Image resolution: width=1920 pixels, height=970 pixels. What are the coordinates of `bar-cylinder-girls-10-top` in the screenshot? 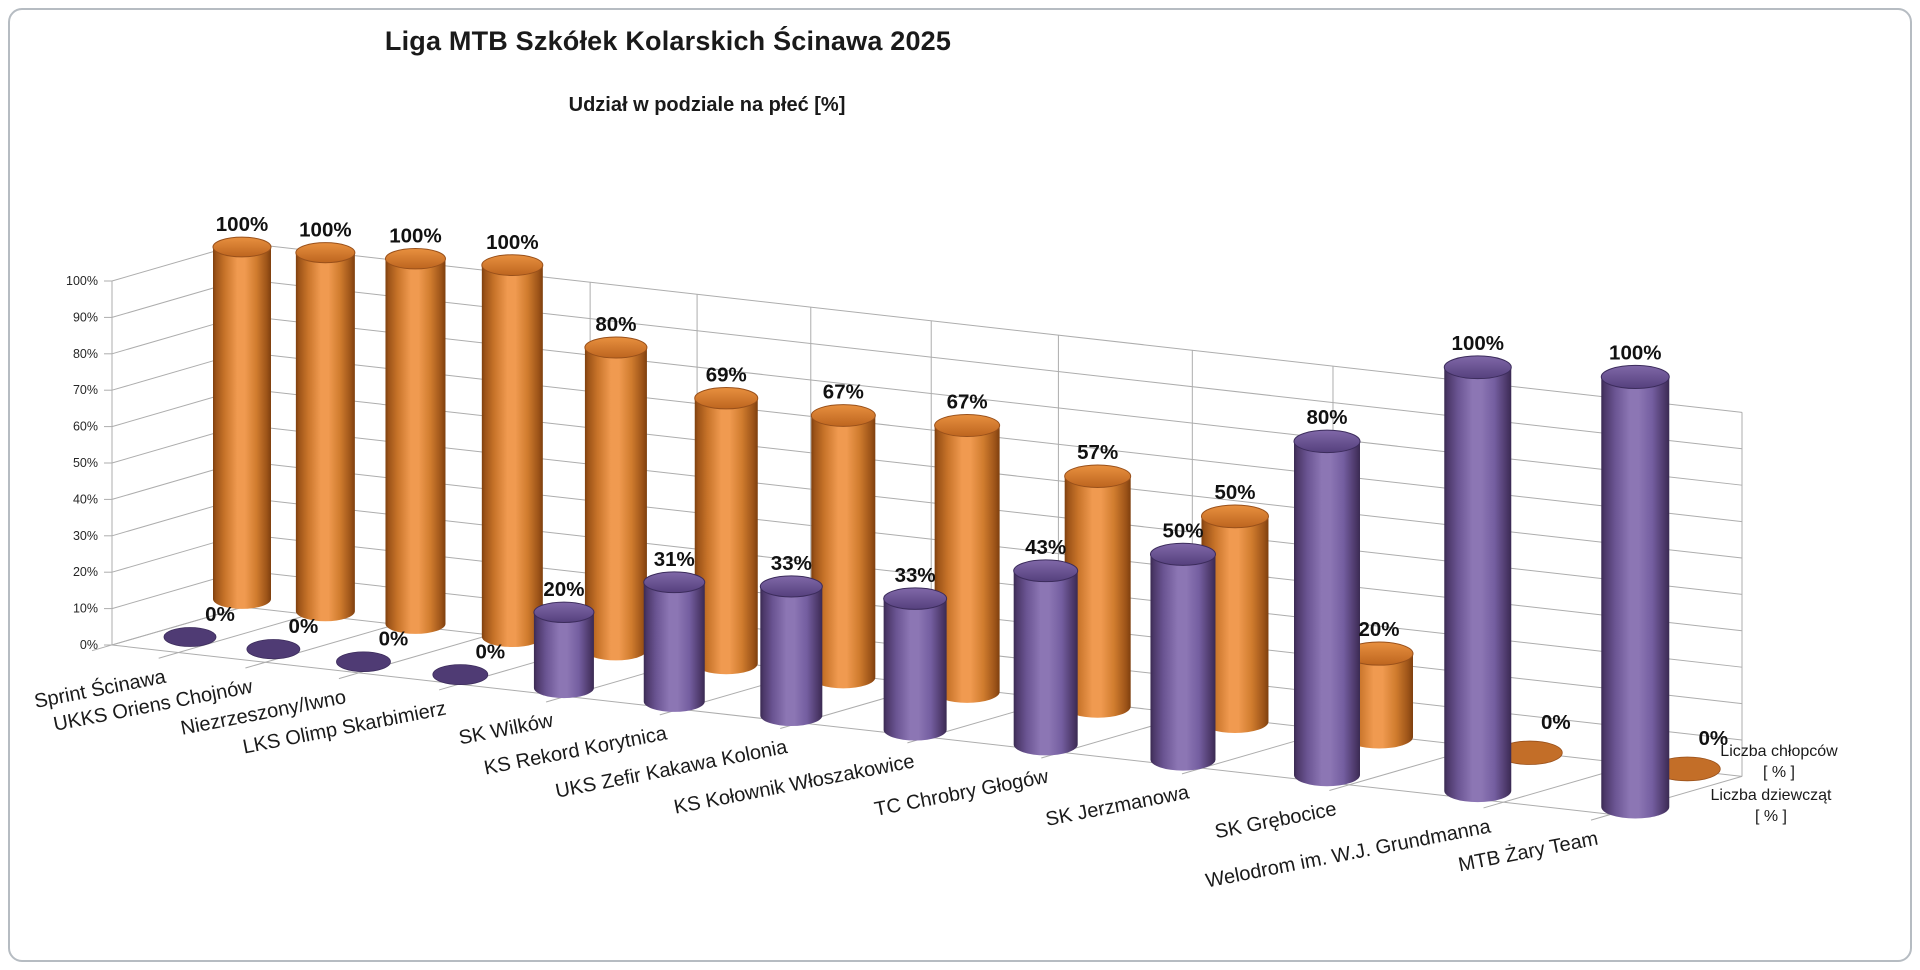 It's located at (1327, 441).